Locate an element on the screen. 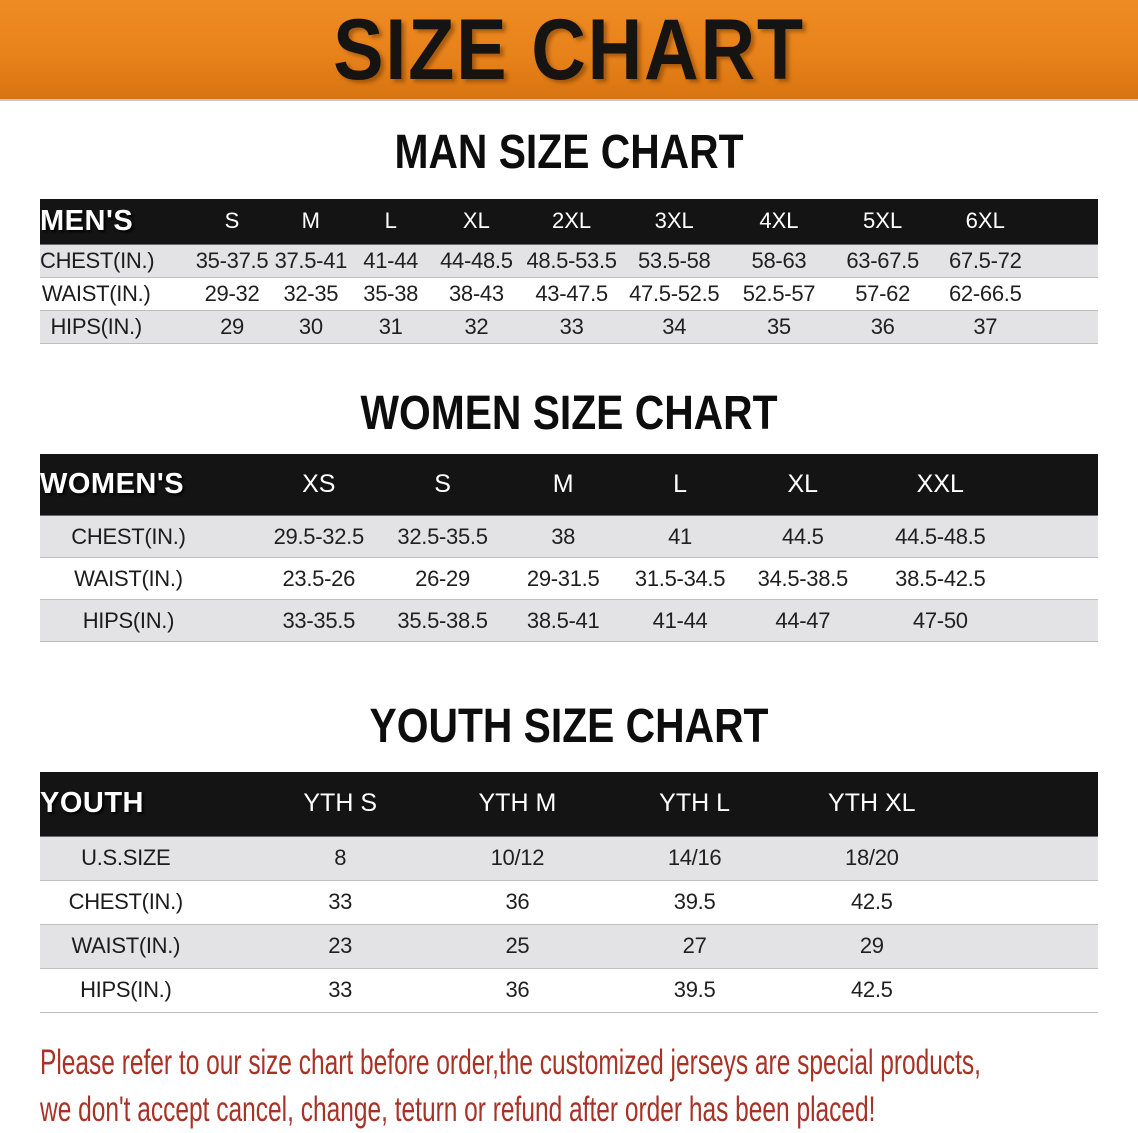 The image size is (1138, 1133). table-title-cell: WOMEN'S is located at coordinates (112, 483).